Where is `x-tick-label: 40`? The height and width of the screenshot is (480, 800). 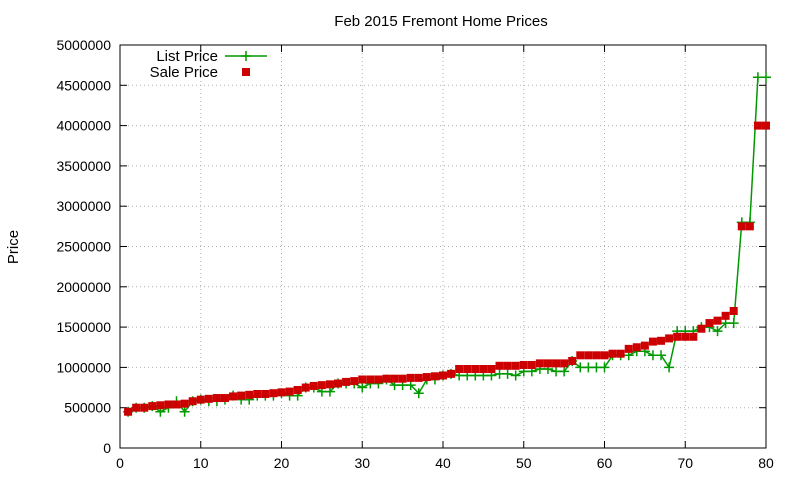
x-tick-label: 40 is located at coordinates (443, 463).